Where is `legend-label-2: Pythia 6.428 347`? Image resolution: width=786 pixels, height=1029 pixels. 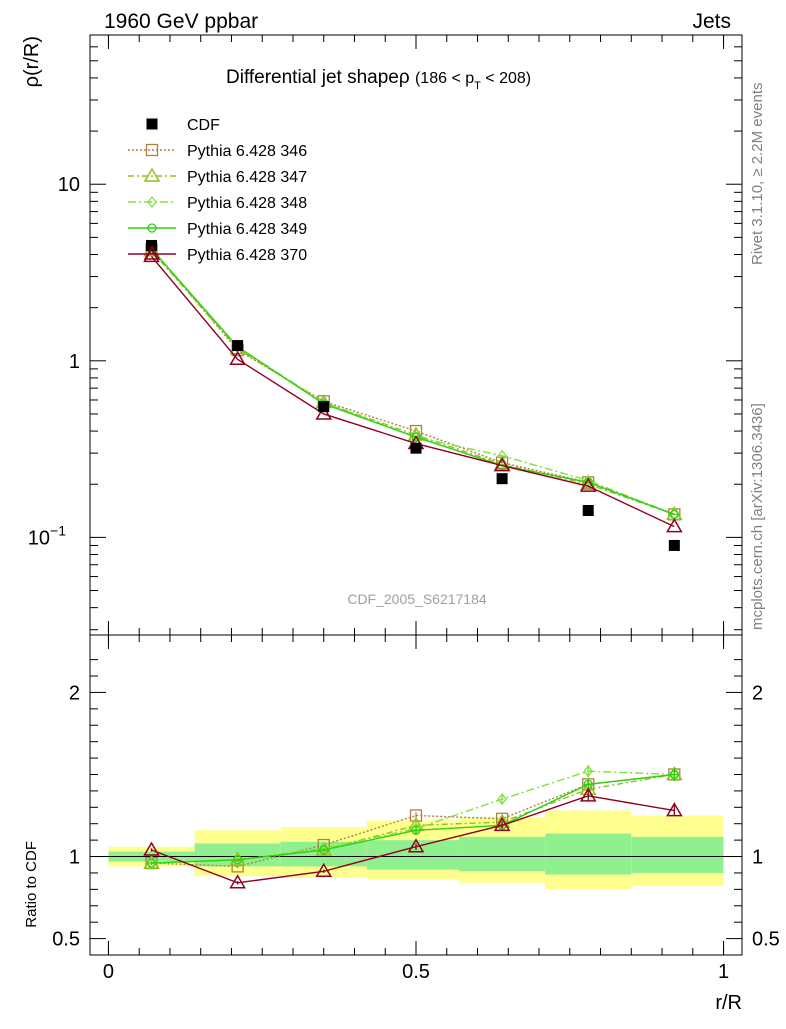 legend-label-2: Pythia 6.428 347 is located at coordinates (247, 177).